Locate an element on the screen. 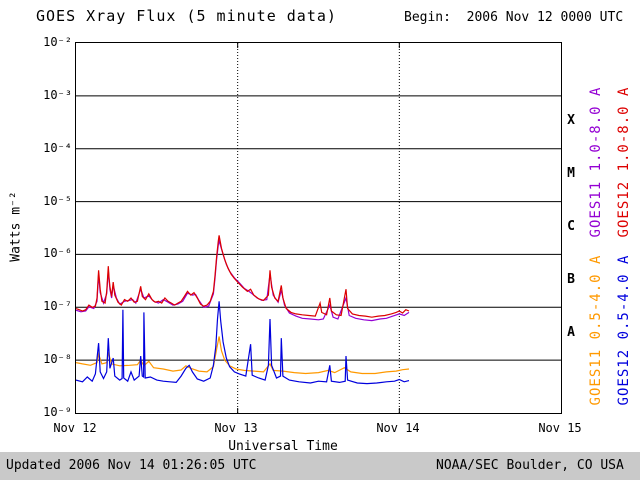 The height and width of the screenshot is (480, 640). flare-class-x: X is located at coordinates (571, 120).